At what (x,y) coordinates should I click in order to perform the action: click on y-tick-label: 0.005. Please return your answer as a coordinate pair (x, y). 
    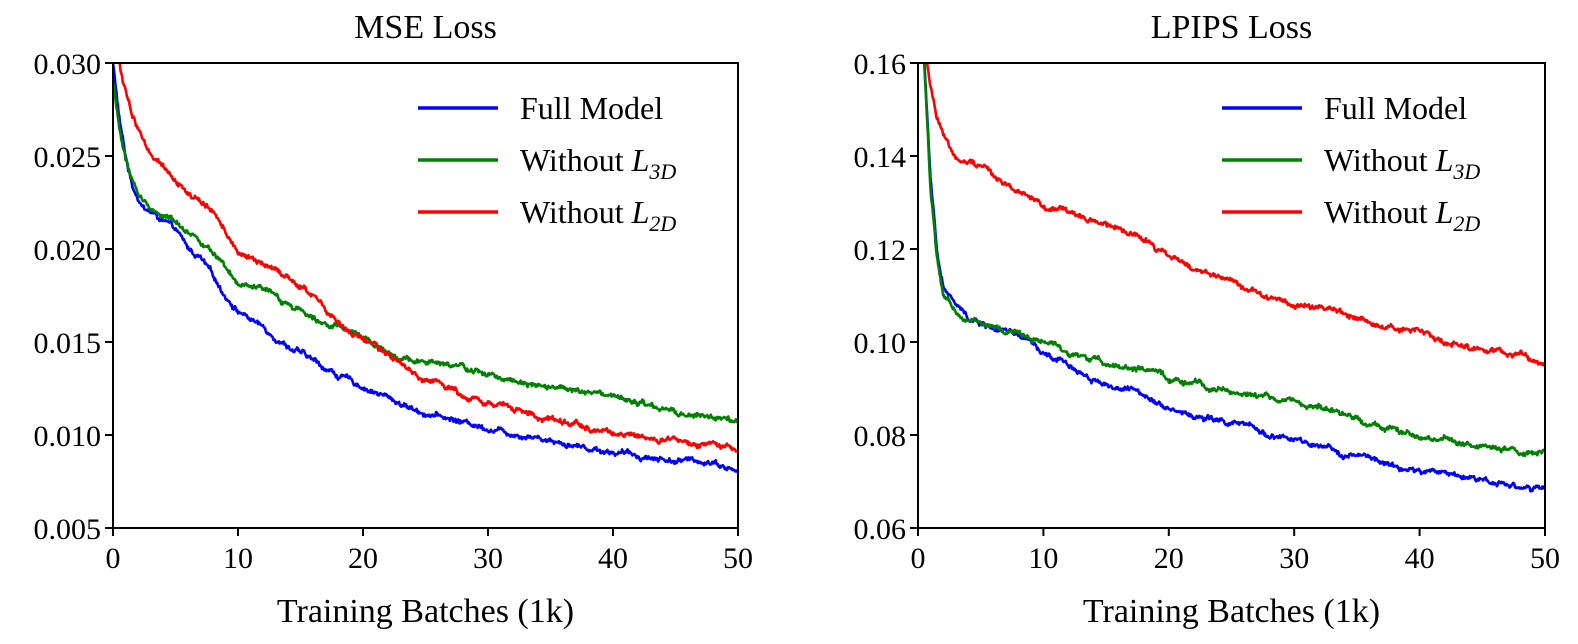
    Looking at the image, I should click on (68, 529).